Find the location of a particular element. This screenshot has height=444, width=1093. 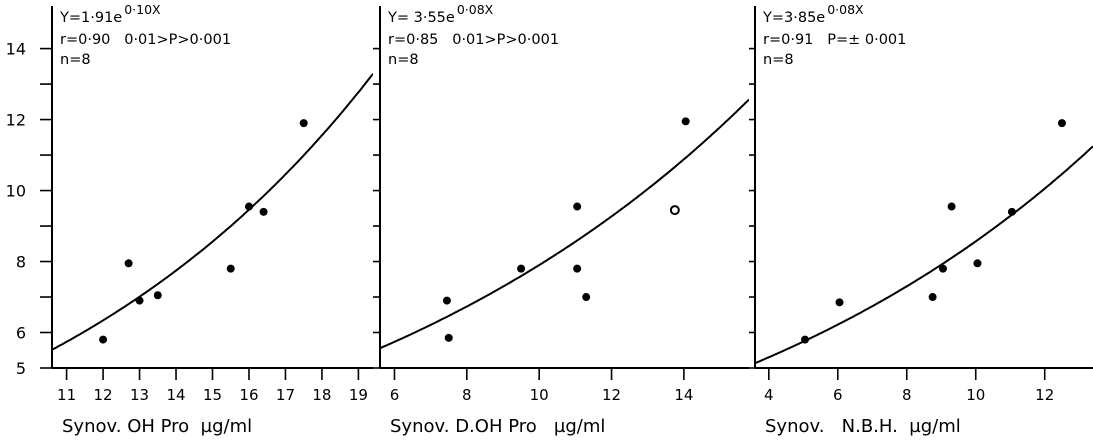

x-axis-label: Synov. D.OH Pro µg/ml is located at coordinates (497, 426).